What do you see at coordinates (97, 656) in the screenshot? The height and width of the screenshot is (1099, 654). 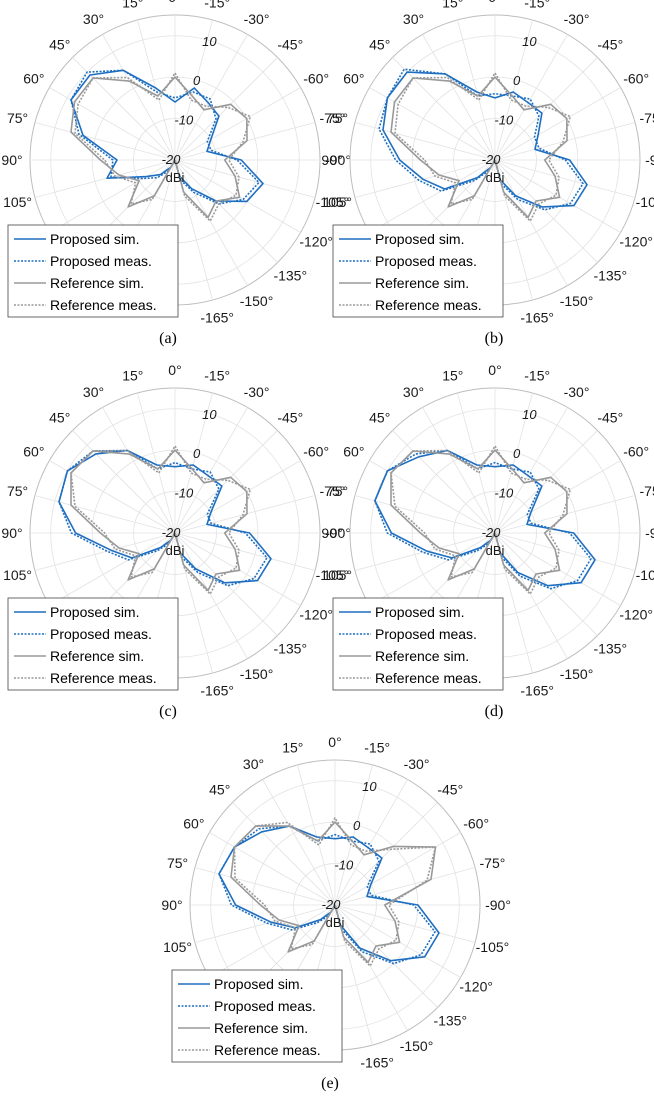 I see `legend-entry: Reference sim.` at bounding box center [97, 656].